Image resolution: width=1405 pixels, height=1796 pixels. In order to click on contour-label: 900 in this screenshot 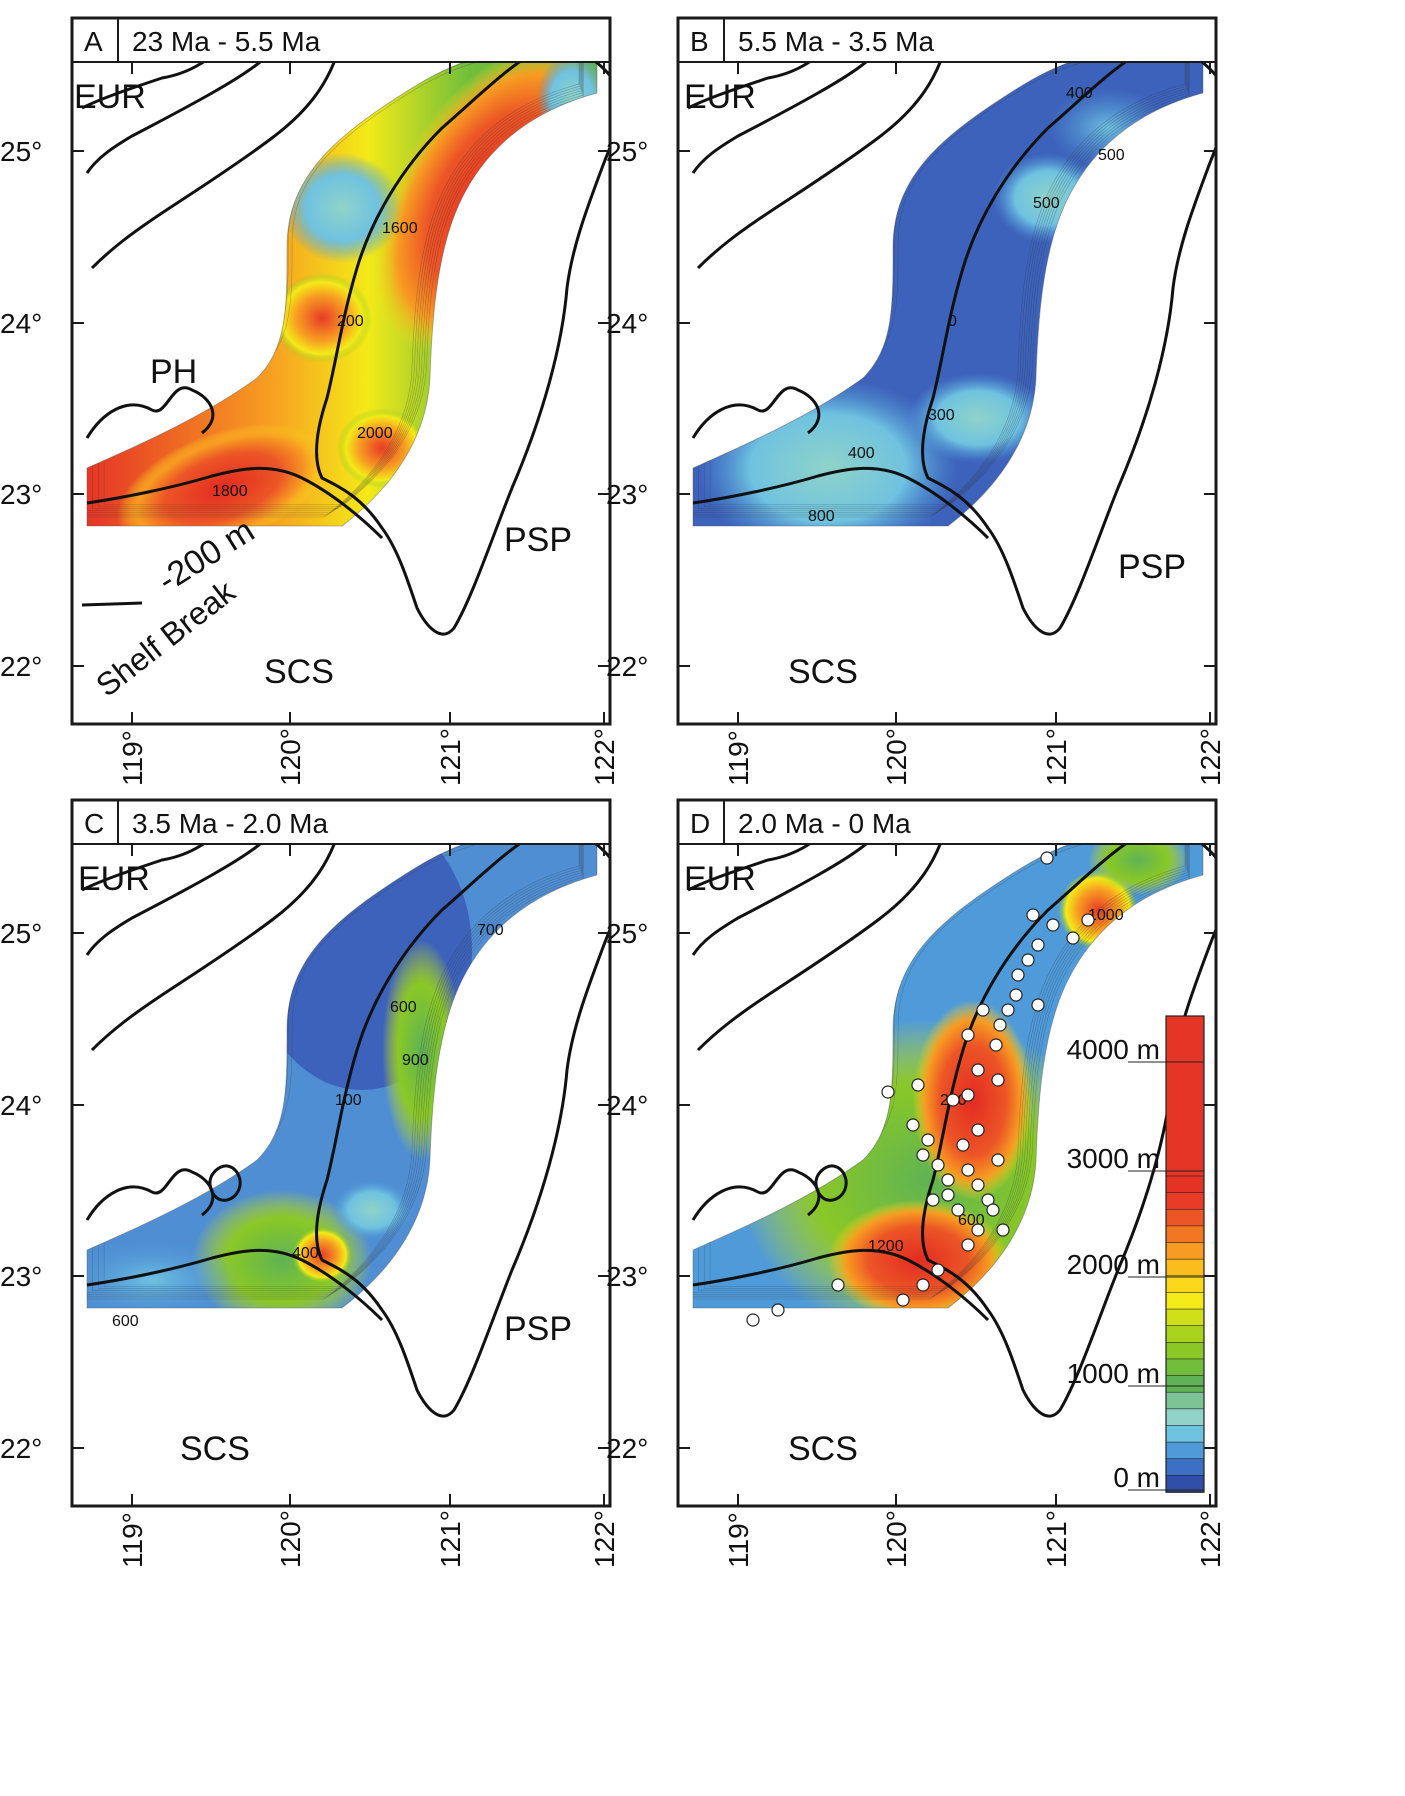, I will do `click(415, 1060)`.